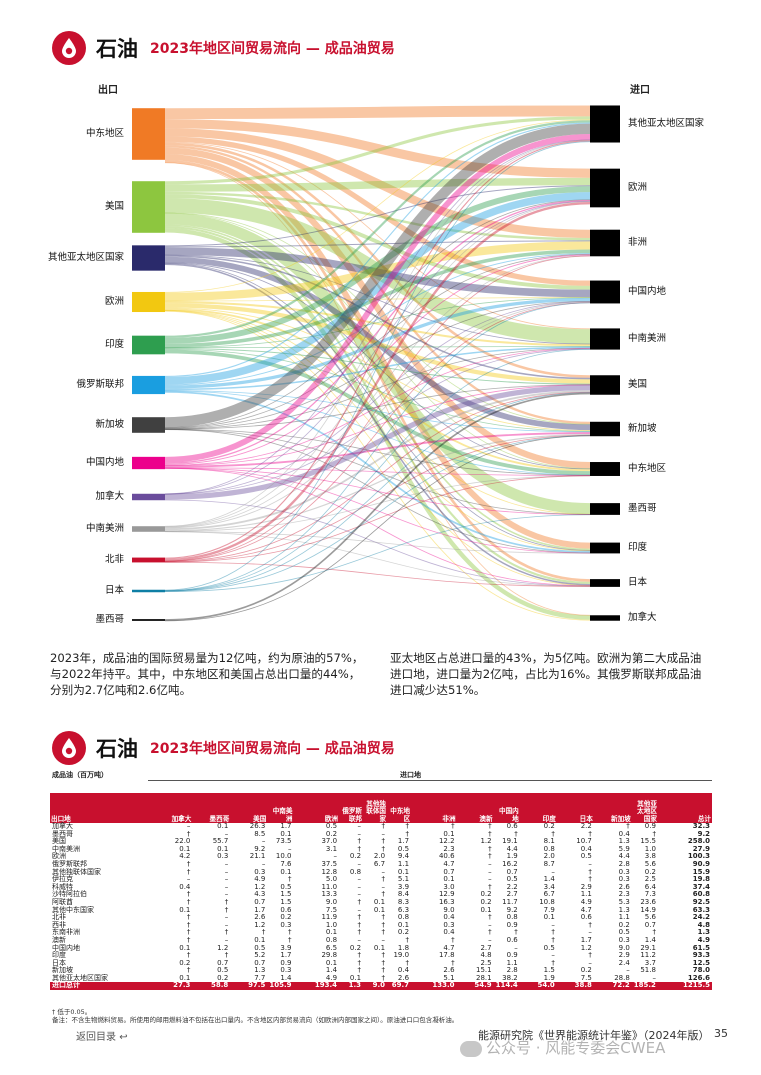 This screenshot has height=1075, width=761. Describe the element at coordinates (510, 901) in the screenshot. I see `table-cell: 11.7` at that location.